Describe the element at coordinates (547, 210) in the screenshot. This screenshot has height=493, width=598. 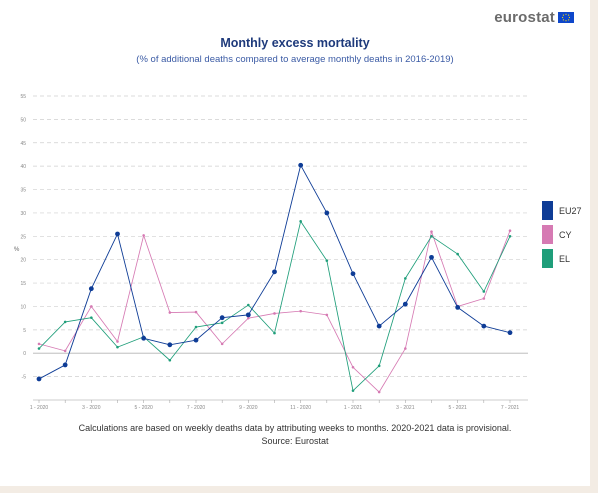
I see `legend-swatch-eu27` at that location.